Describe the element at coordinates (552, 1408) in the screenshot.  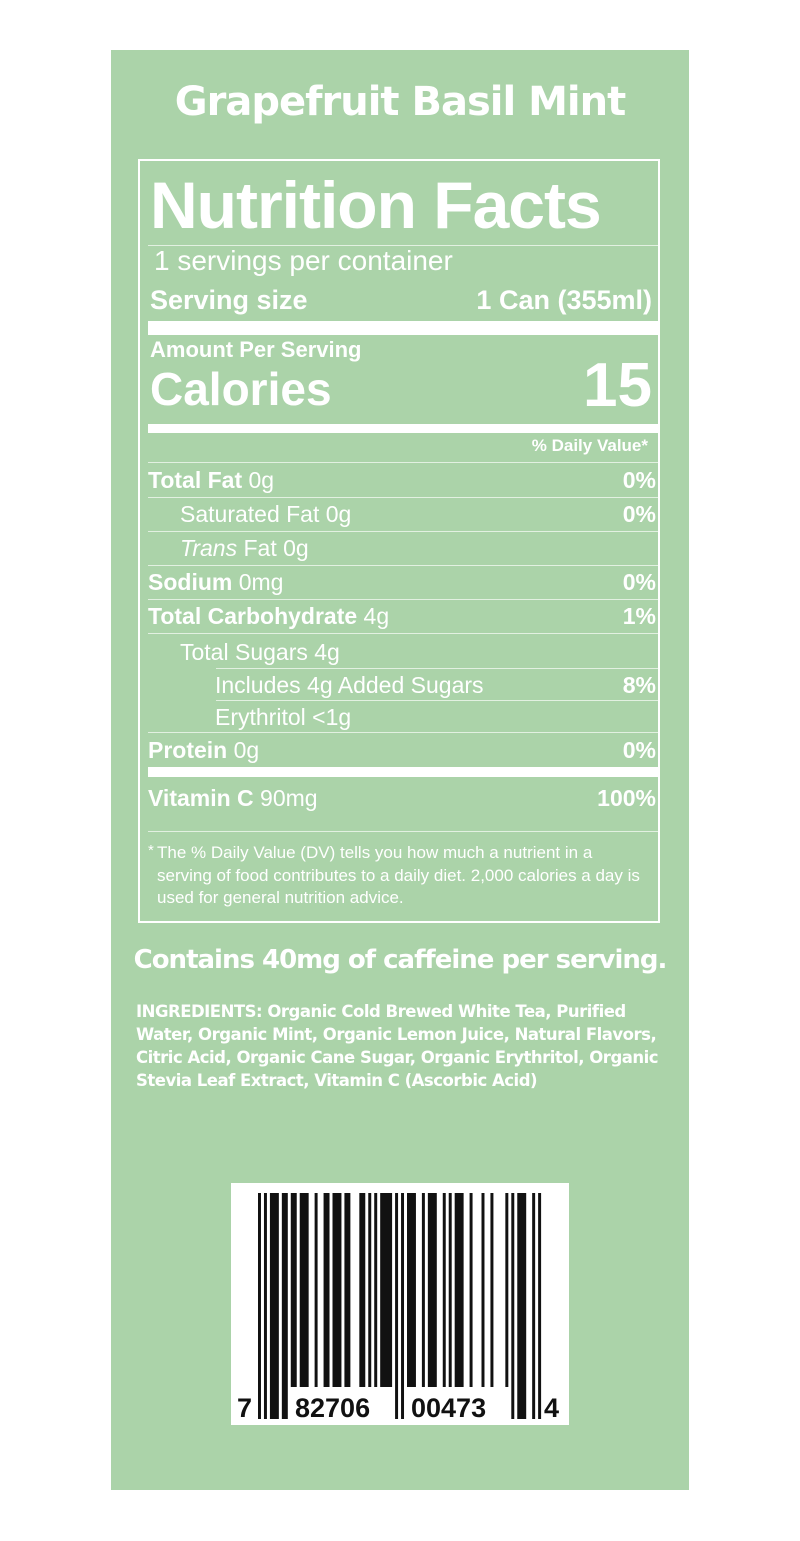
I see `barcode-check-digit: 4` at that location.